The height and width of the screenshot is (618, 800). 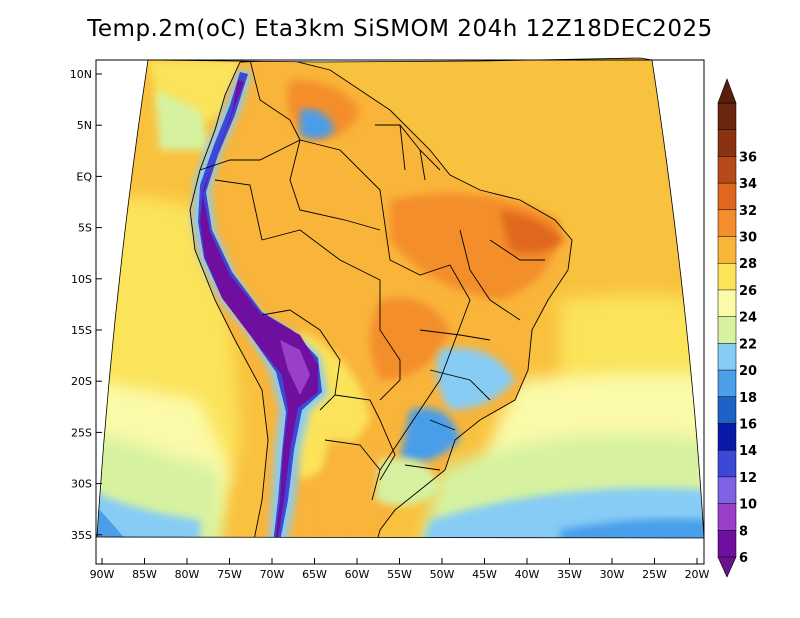 What do you see at coordinates (743, 531) in the screenshot?
I see `colorbar-label: 8` at bounding box center [743, 531].